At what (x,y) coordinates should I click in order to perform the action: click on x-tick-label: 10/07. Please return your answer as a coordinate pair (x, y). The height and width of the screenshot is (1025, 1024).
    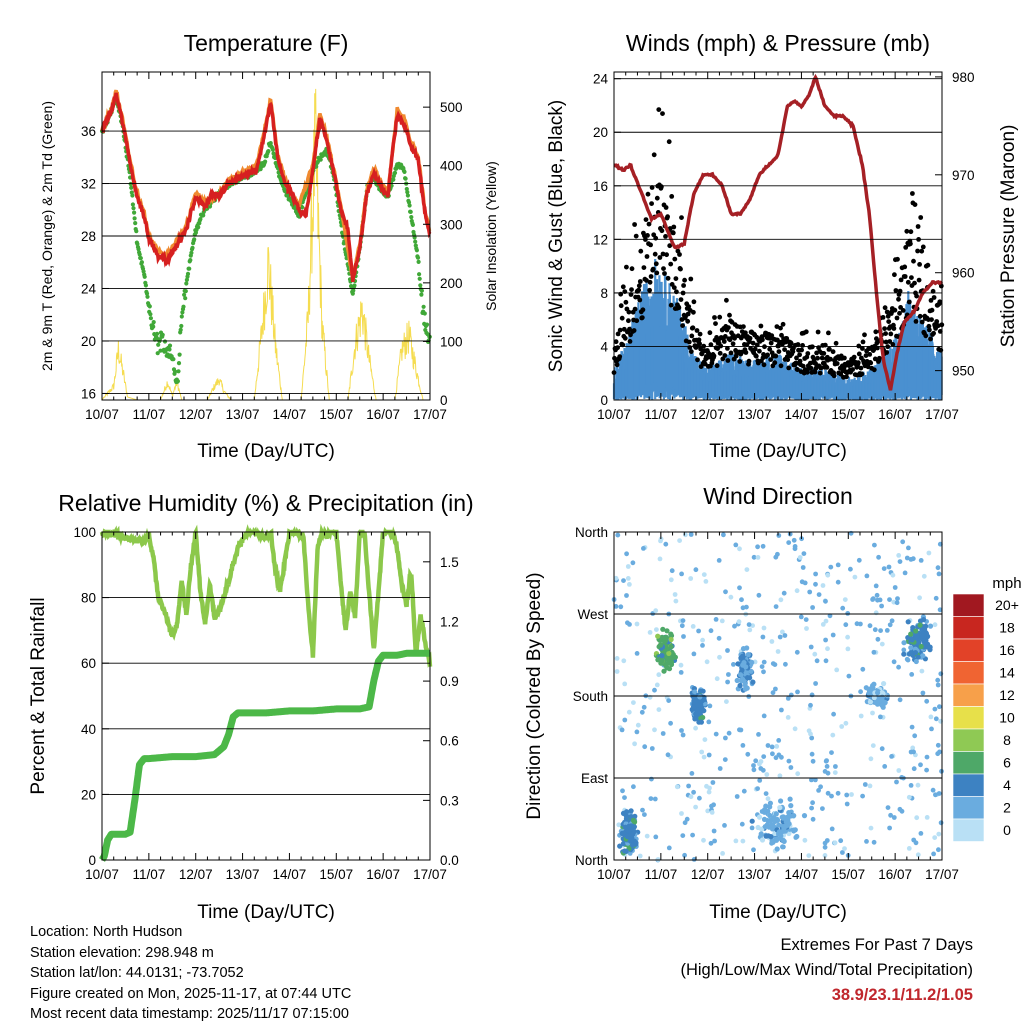
    Looking at the image, I should click on (614, 874).